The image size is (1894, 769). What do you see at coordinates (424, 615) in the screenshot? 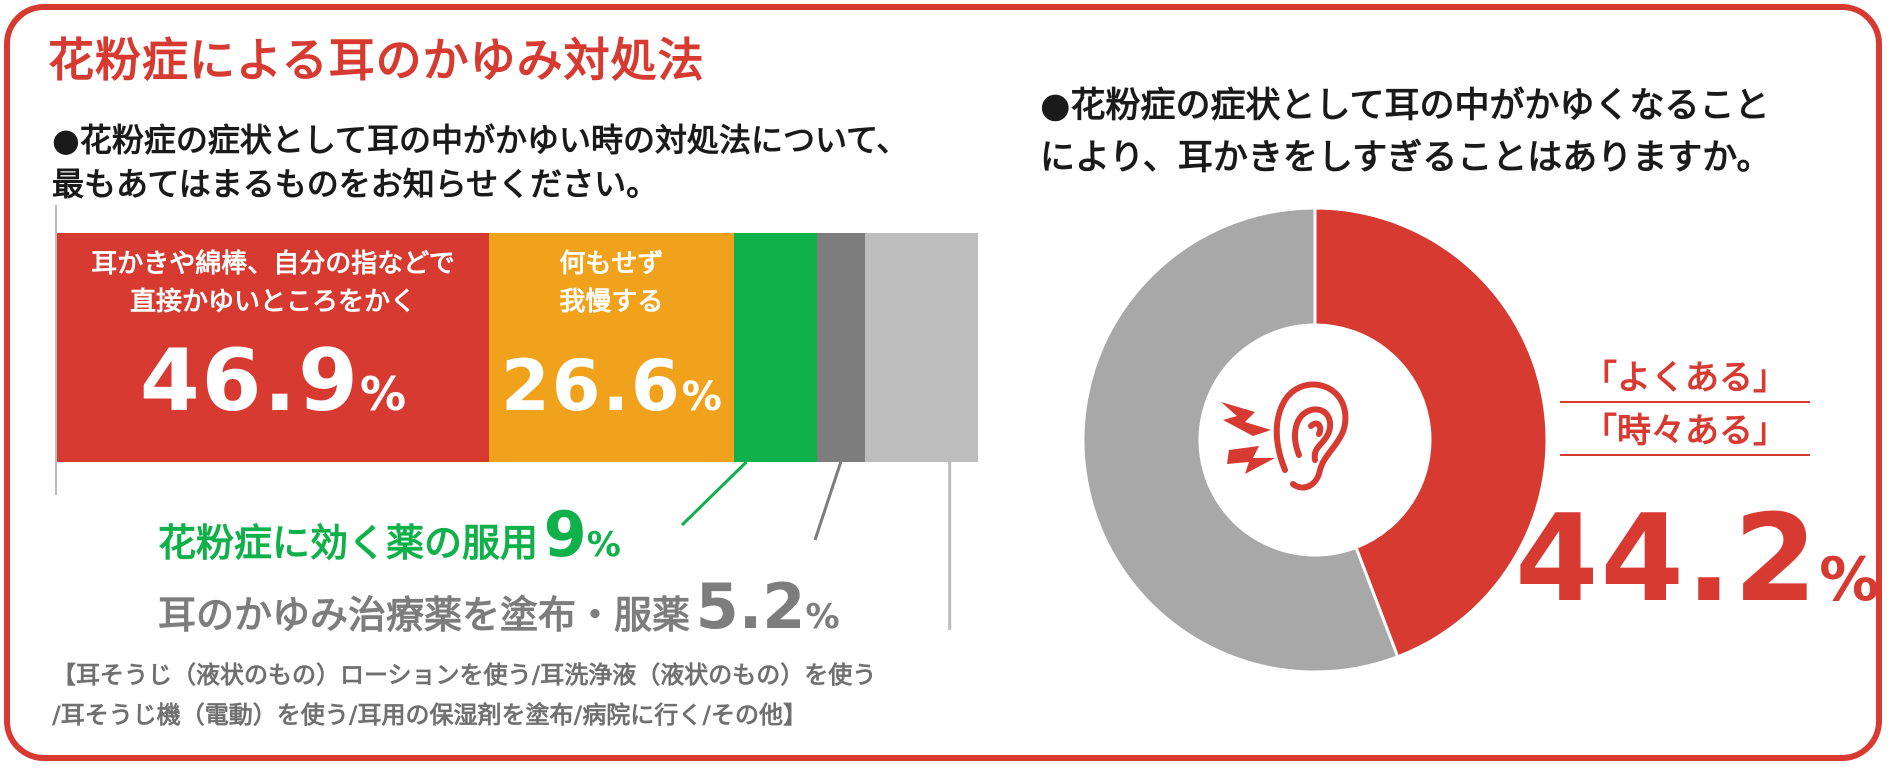
I see `label-treatment-text: 耳のかゆみ治療薬を塗布・服薬` at bounding box center [424, 615].